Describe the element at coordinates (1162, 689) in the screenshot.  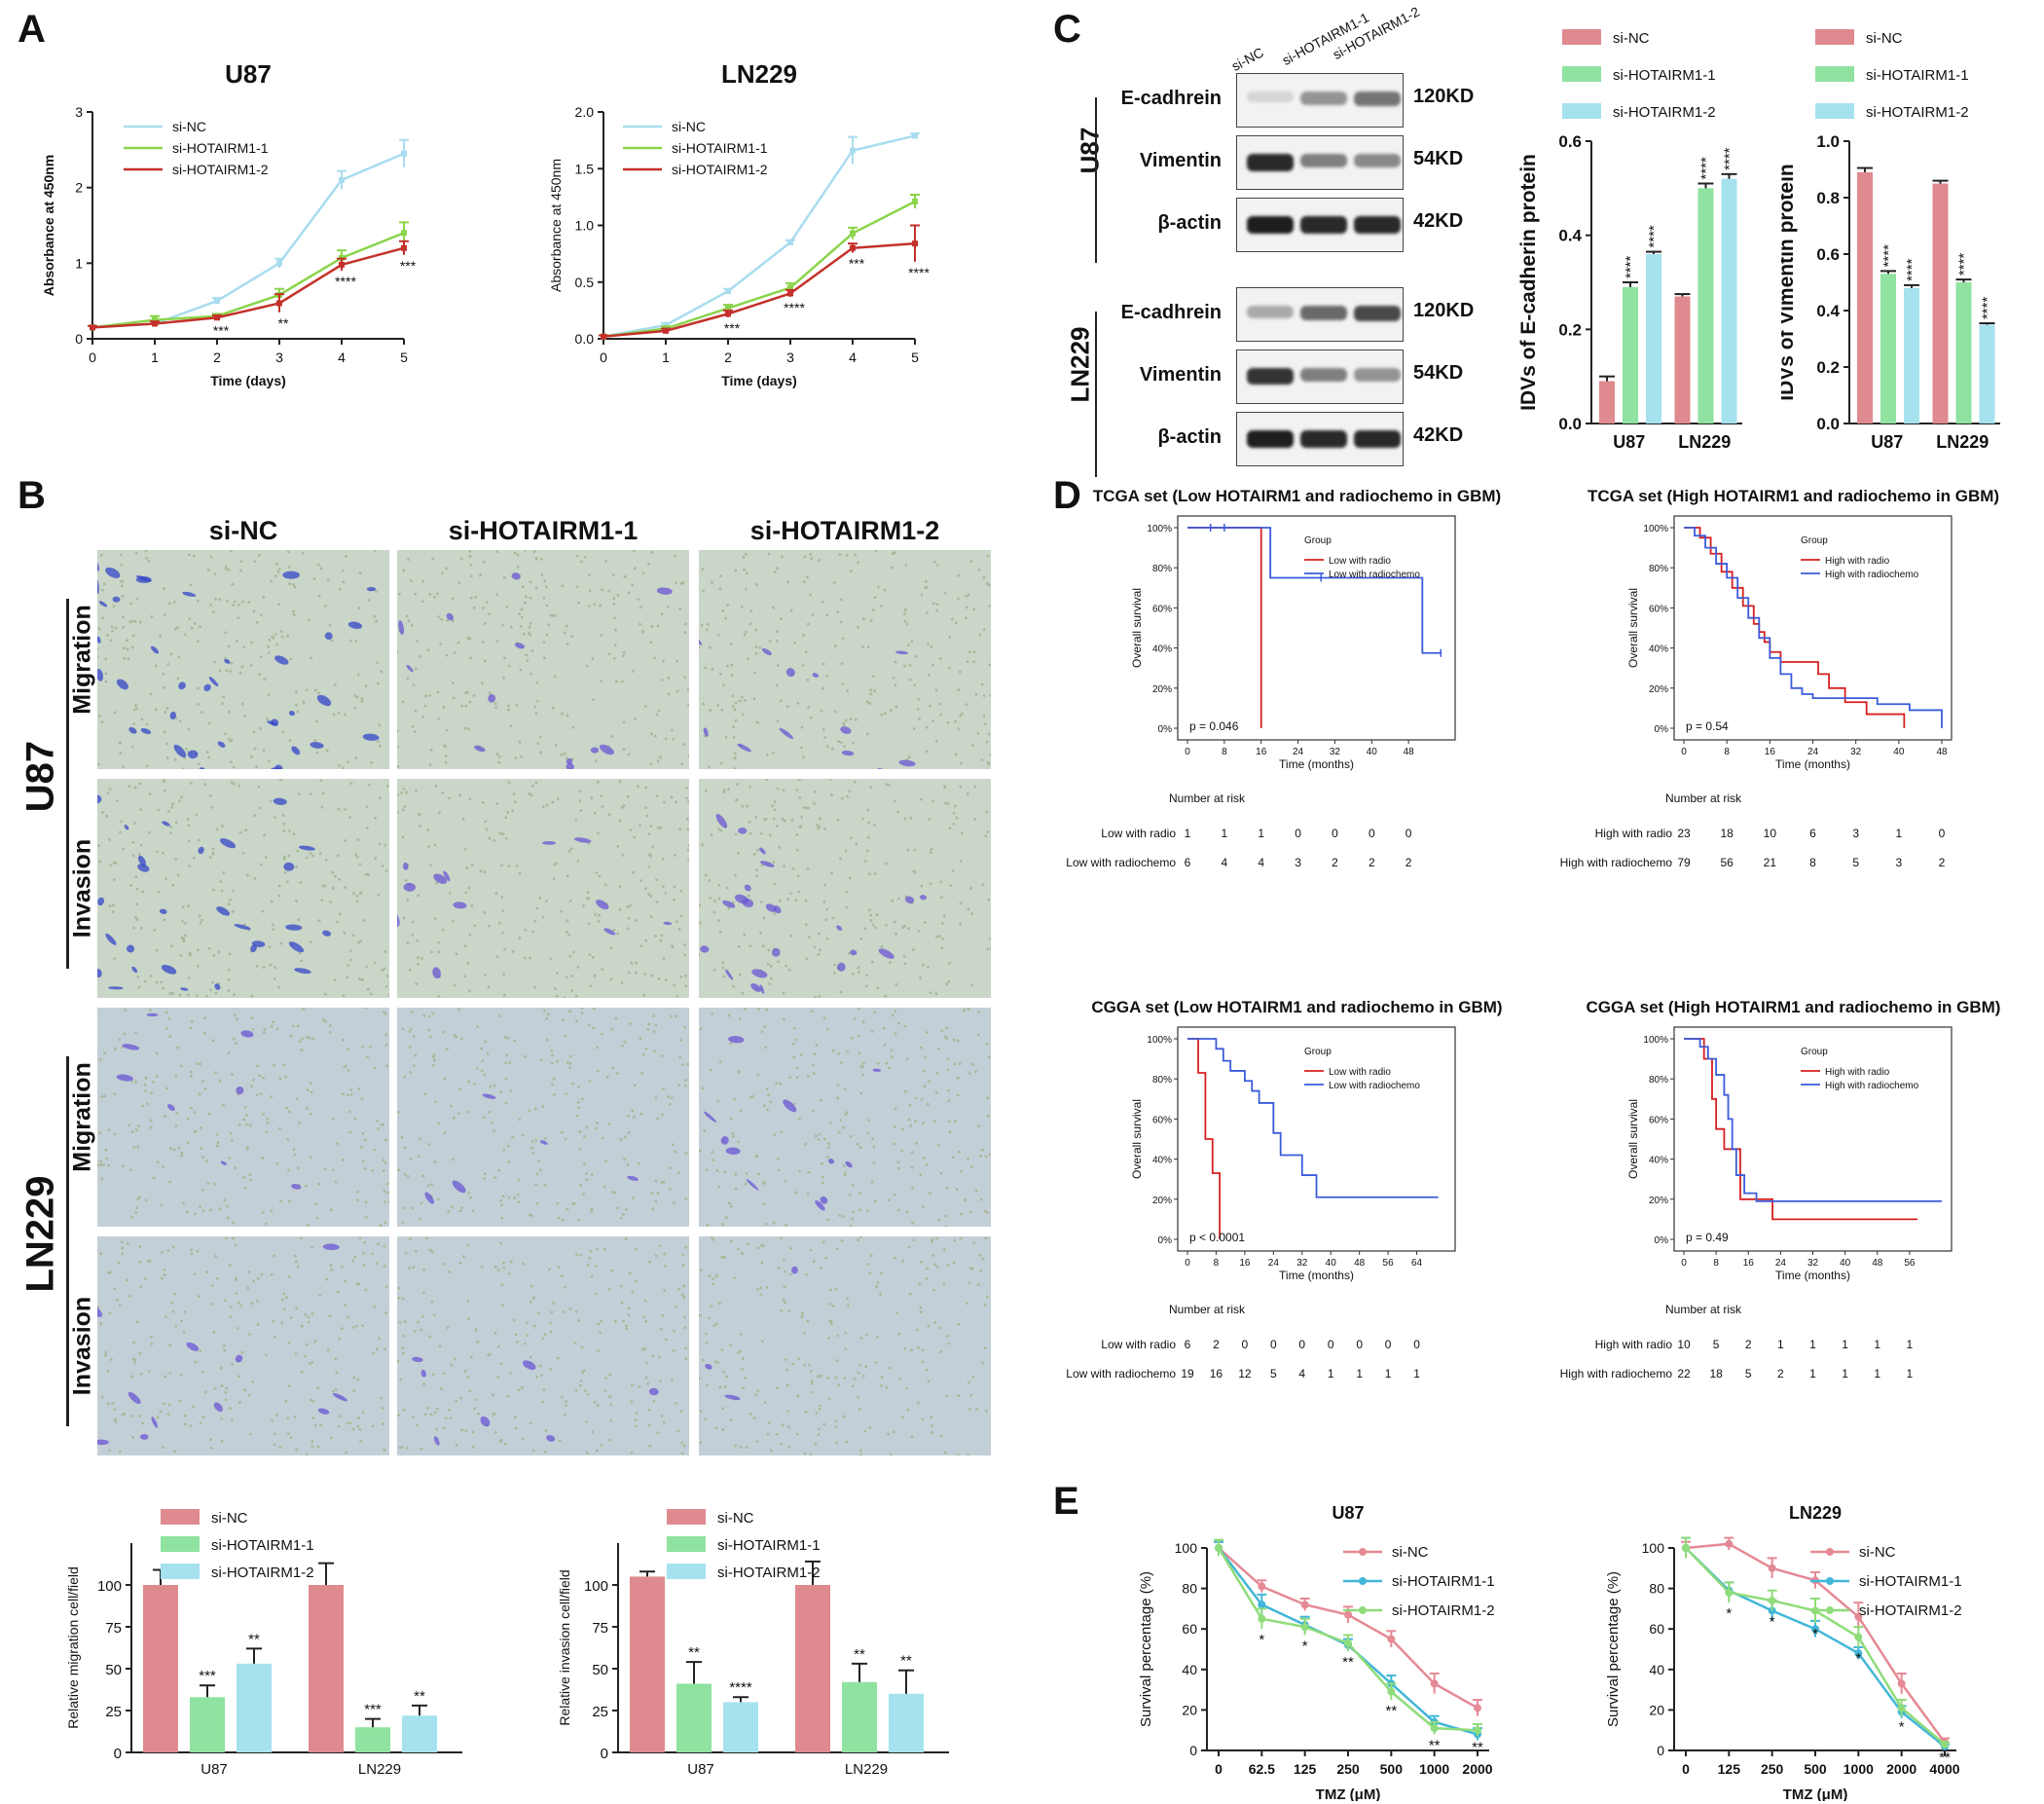
I see `y-tick-label: 20%` at that location.